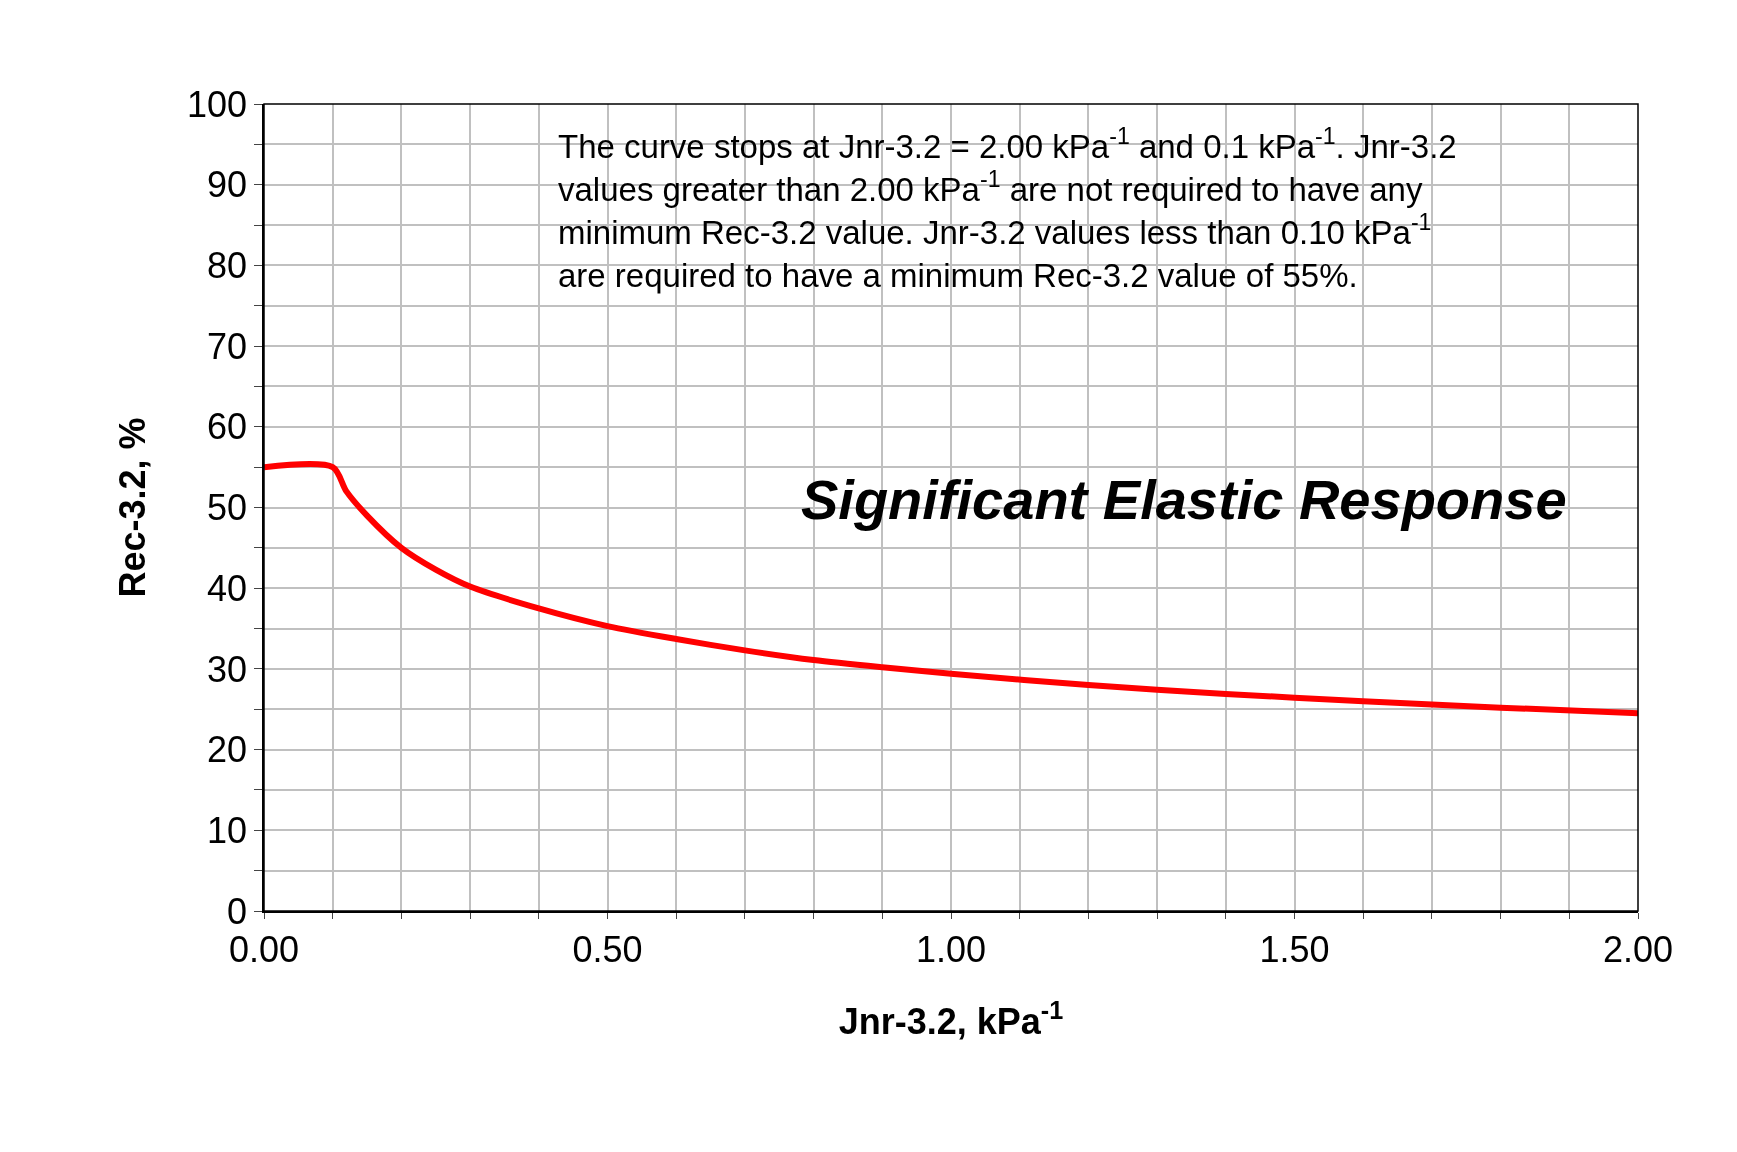  Describe the element at coordinates (1007, 208) in the screenshot. I see `text: The curve stops at Jnr-3.2 = 2.00 kPa$^{-1}$ and 0.1 kPa$^{-1}$. Jnr-3.2 values greater than 2.00 kPa$^{-1}$ are not required to have any minimum Rec-3.2 value. Jnr-3.2 values less than 0.10 kPa$^{-1}$ are required to have a minimum Rec-3.2 value of 55%.` at that location.